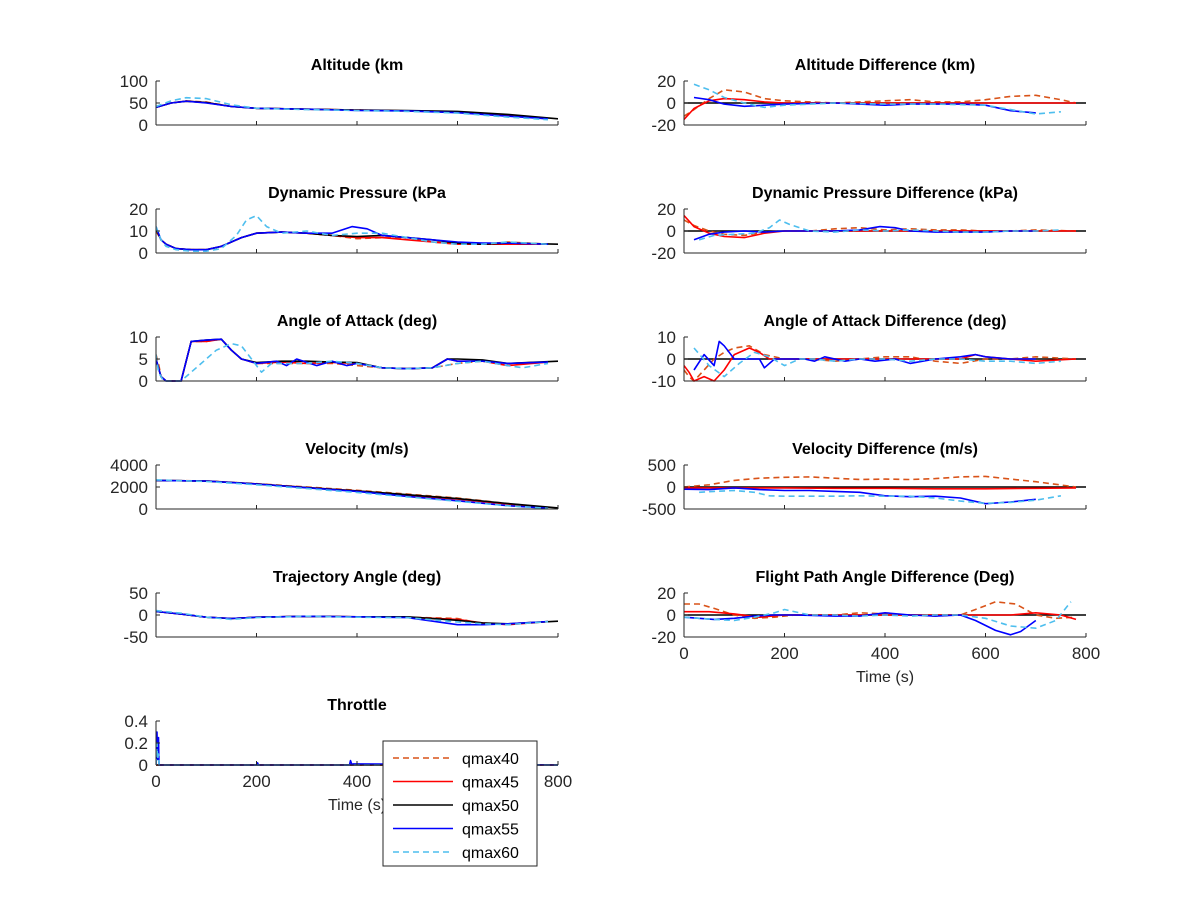  I want to click on chart-title: Velocity Difference (m/s), so click(885, 449).